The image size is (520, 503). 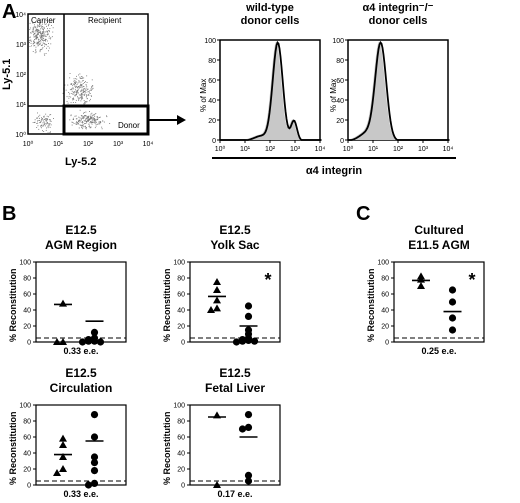 What do you see at coordinates (57, 472) in the screenshot?
I see `data-point-triangle` at bounding box center [57, 472].